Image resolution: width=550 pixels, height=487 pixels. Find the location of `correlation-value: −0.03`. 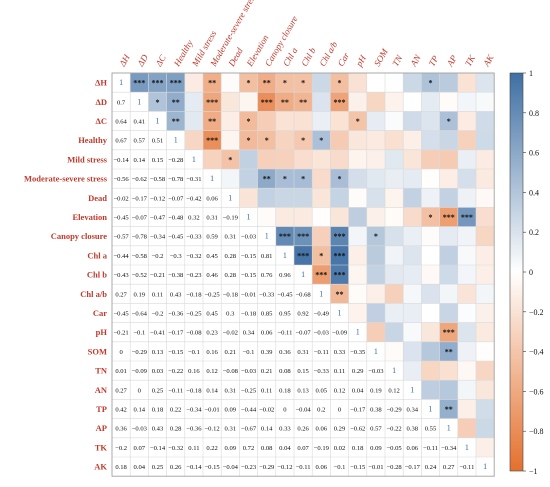

correlation-value: −0.03 is located at coordinates (322, 333).